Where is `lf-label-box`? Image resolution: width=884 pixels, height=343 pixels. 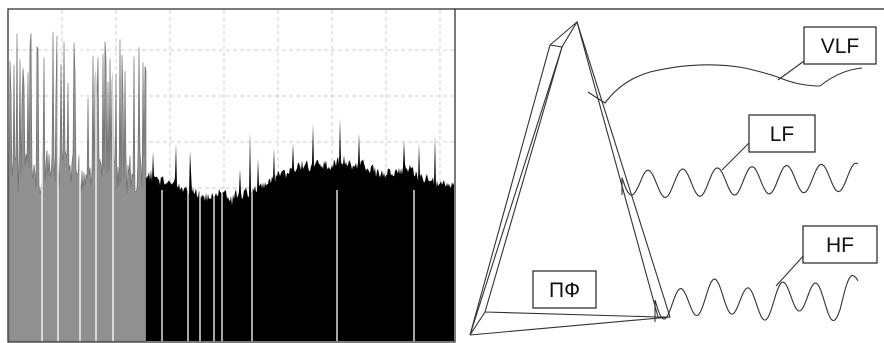 lf-label-box is located at coordinates (782, 133).